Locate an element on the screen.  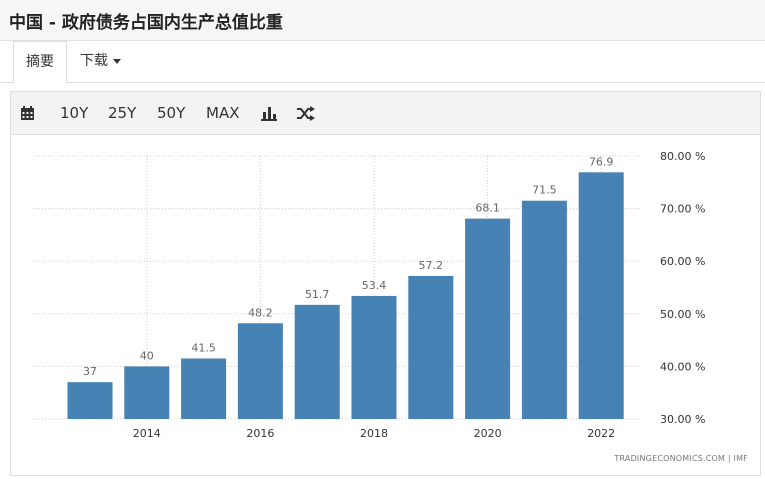
y-tick-label: 70.00 % is located at coordinates (682, 209).